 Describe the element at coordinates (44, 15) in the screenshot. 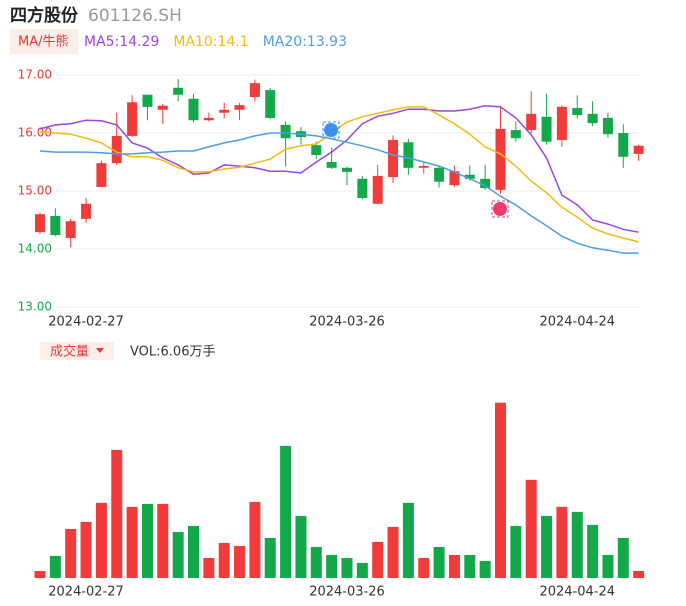

I see `stock-name: 四方股份` at that location.